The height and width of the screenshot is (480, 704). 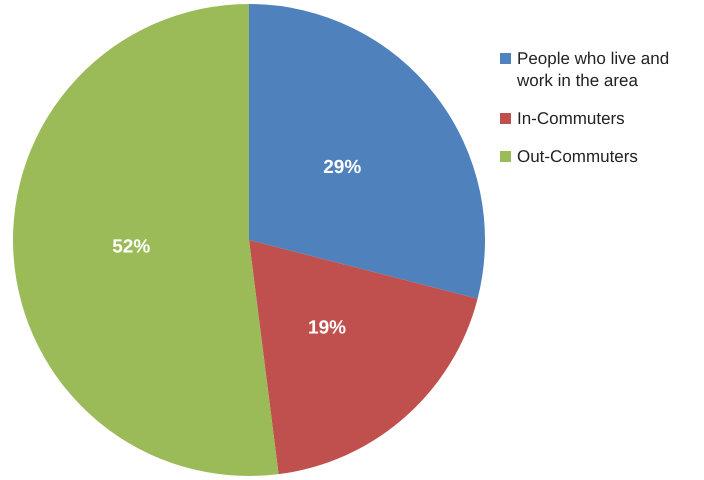 What do you see at coordinates (131, 247) in the screenshot?
I see `data-label: 52%` at bounding box center [131, 247].